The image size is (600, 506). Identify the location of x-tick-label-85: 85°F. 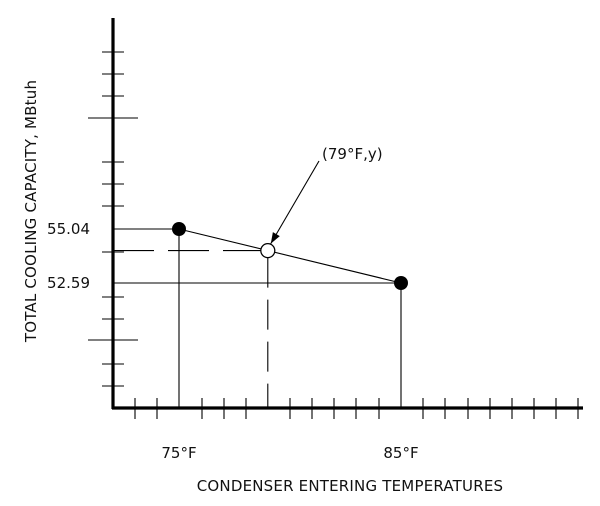
(400, 453).